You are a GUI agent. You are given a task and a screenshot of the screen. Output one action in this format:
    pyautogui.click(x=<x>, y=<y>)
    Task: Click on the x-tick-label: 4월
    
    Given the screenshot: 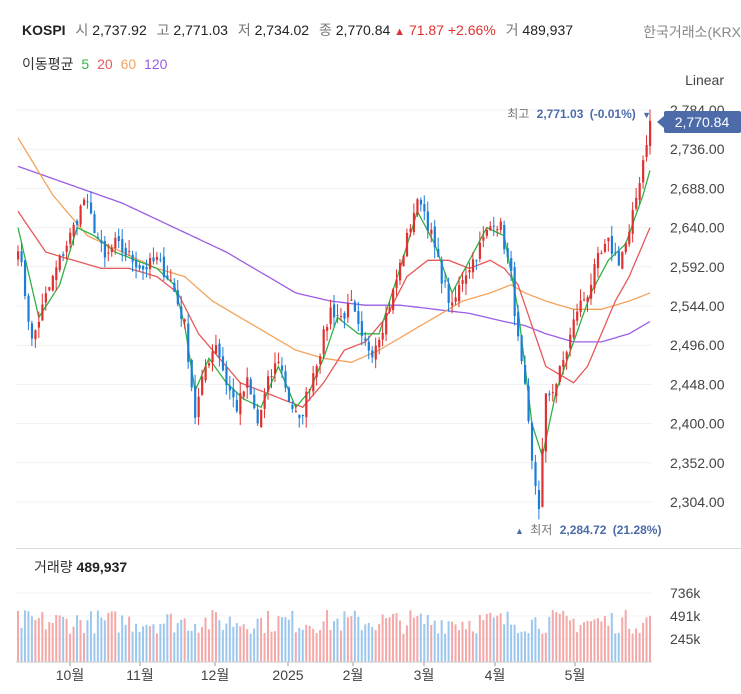 What is the action you would take?
    pyautogui.click(x=495, y=675)
    